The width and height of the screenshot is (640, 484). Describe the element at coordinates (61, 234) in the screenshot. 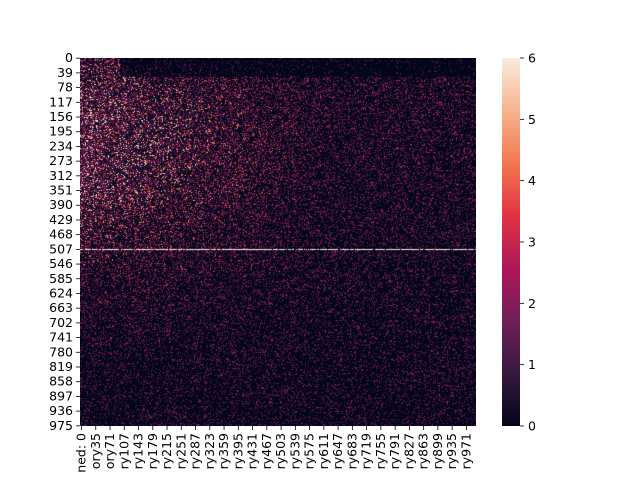

I see `y-tick-label: 468` at that location.